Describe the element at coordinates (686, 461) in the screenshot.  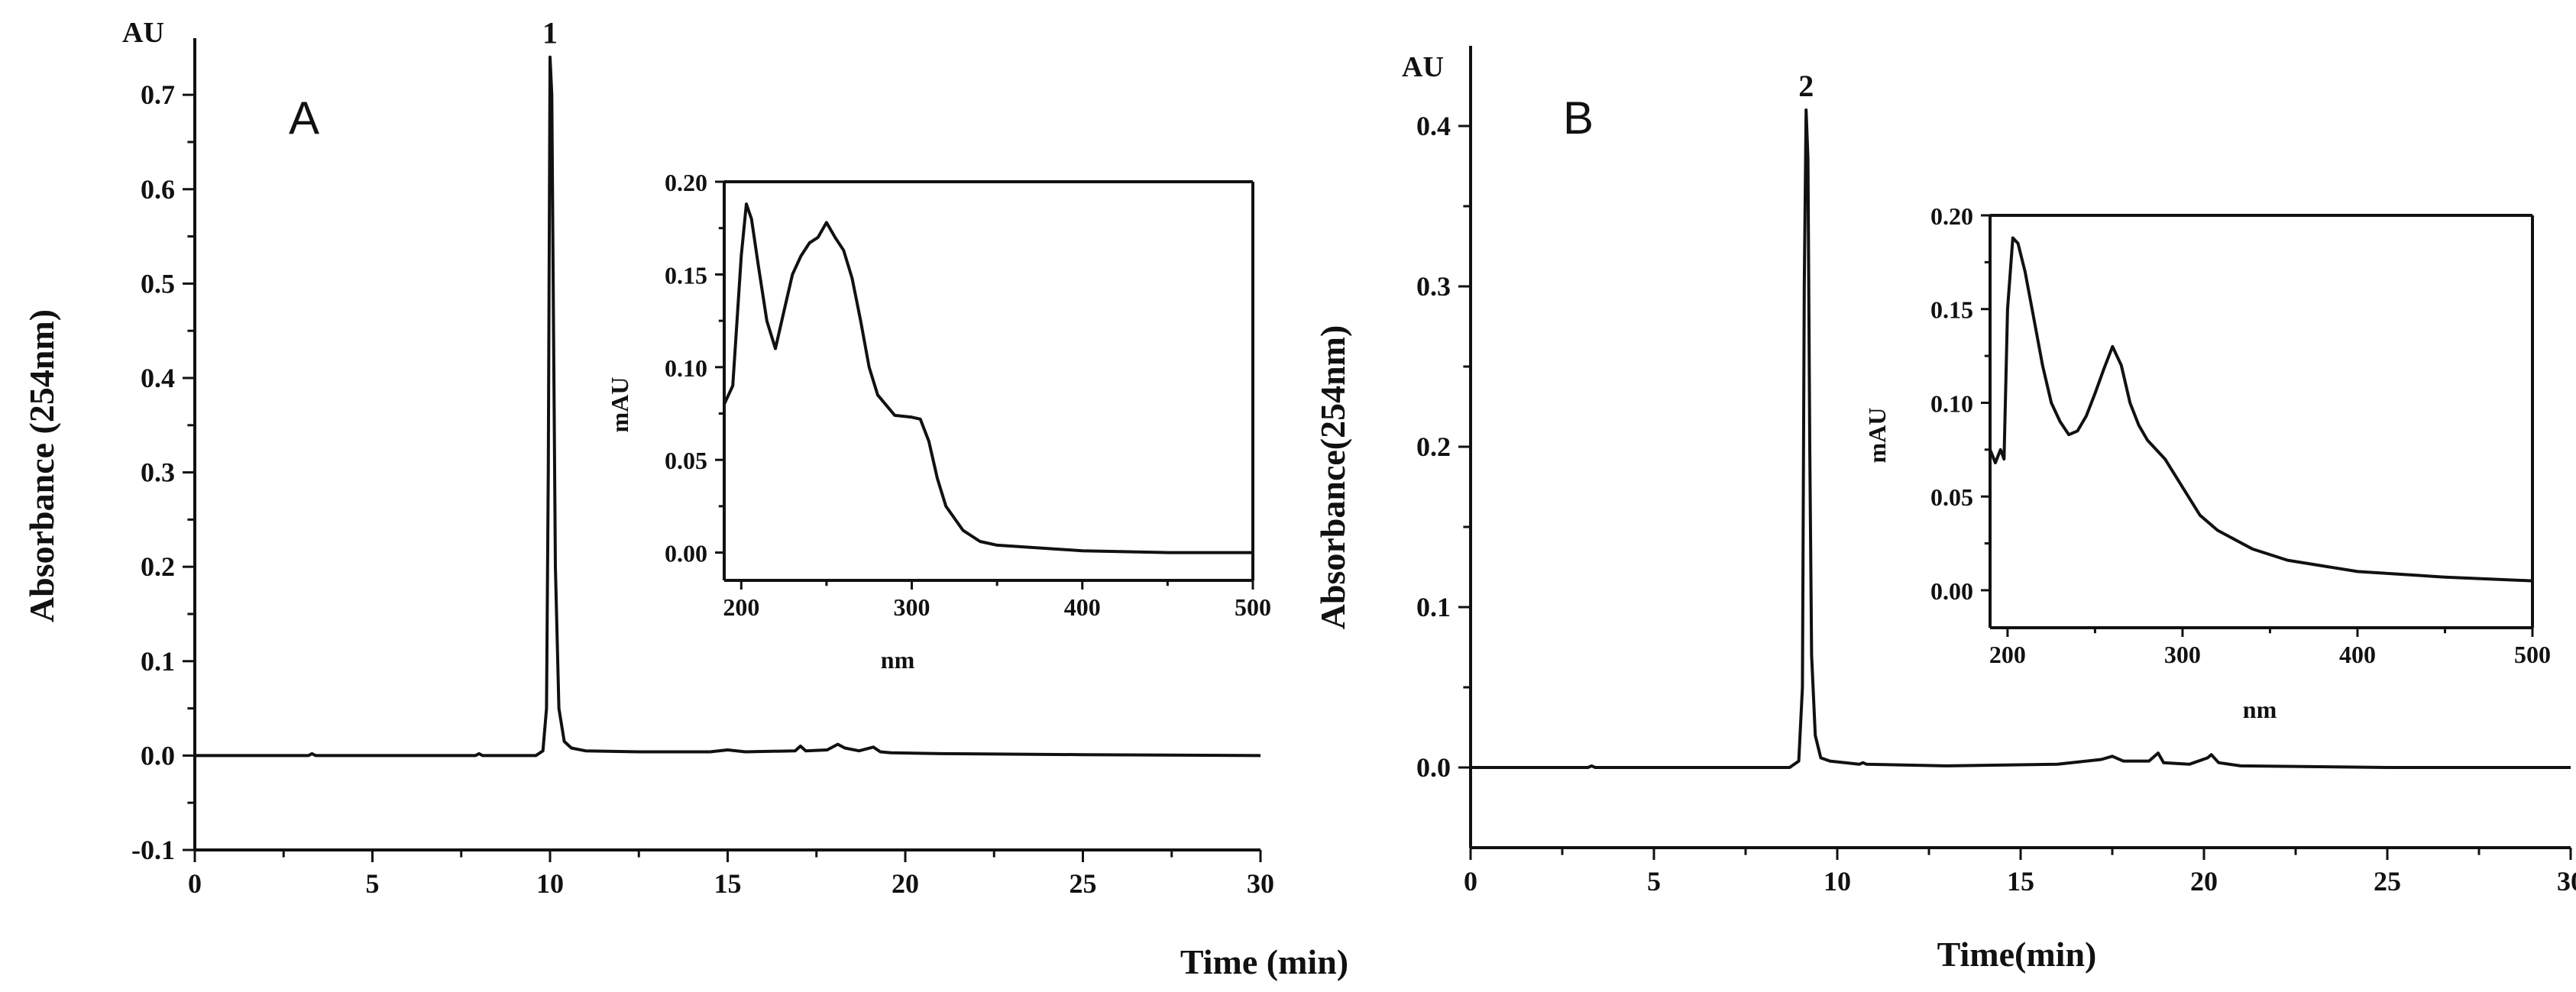
I see `panel-a-inset-y-tick-label: 0.05` at that location.